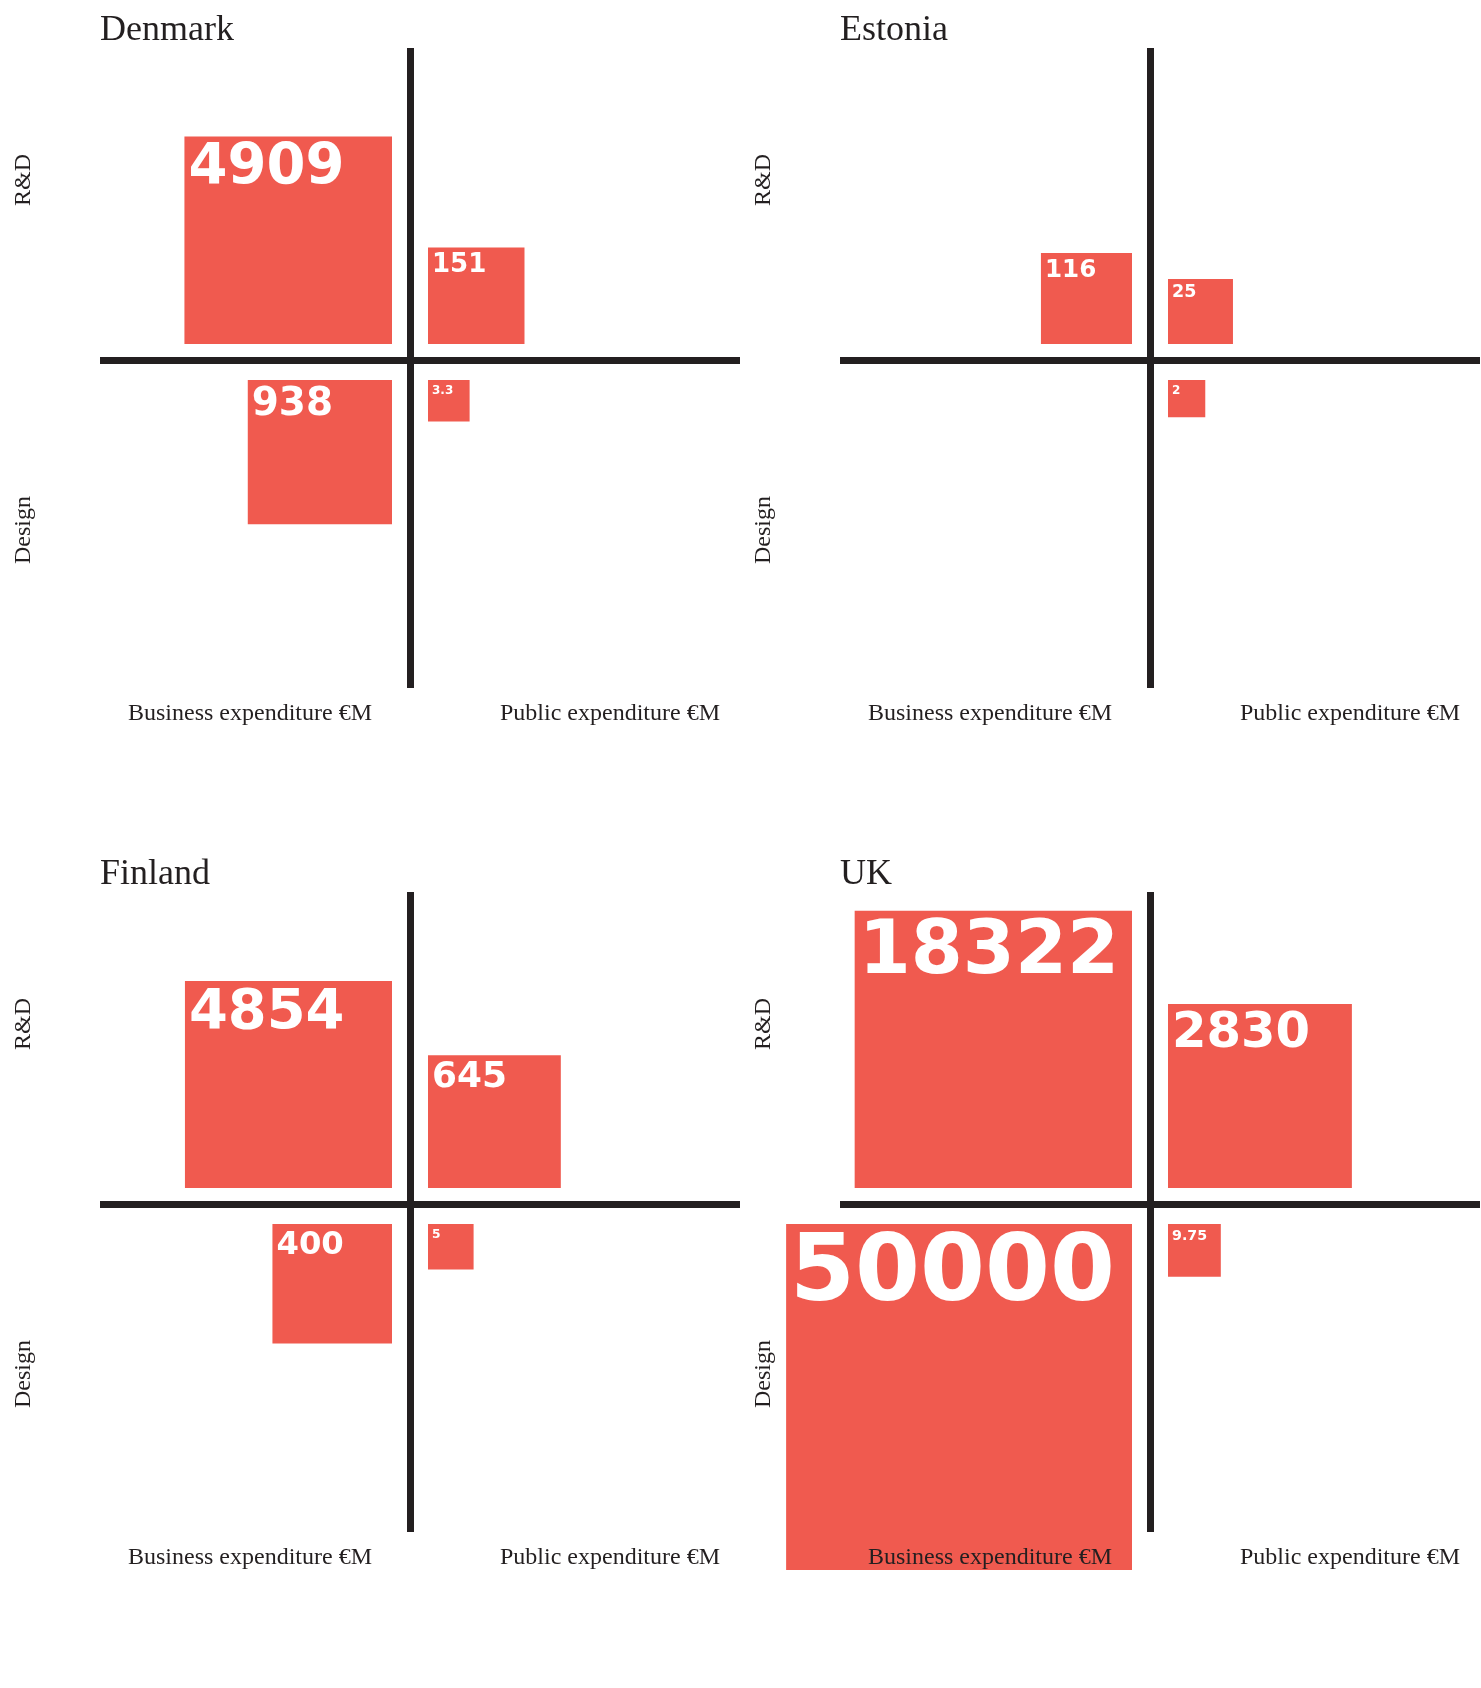 This screenshot has height=1688, width=1481. What do you see at coordinates (1184, 291) in the screenshot?
I see `data-label: 25` at bounding box center [1184, 291].